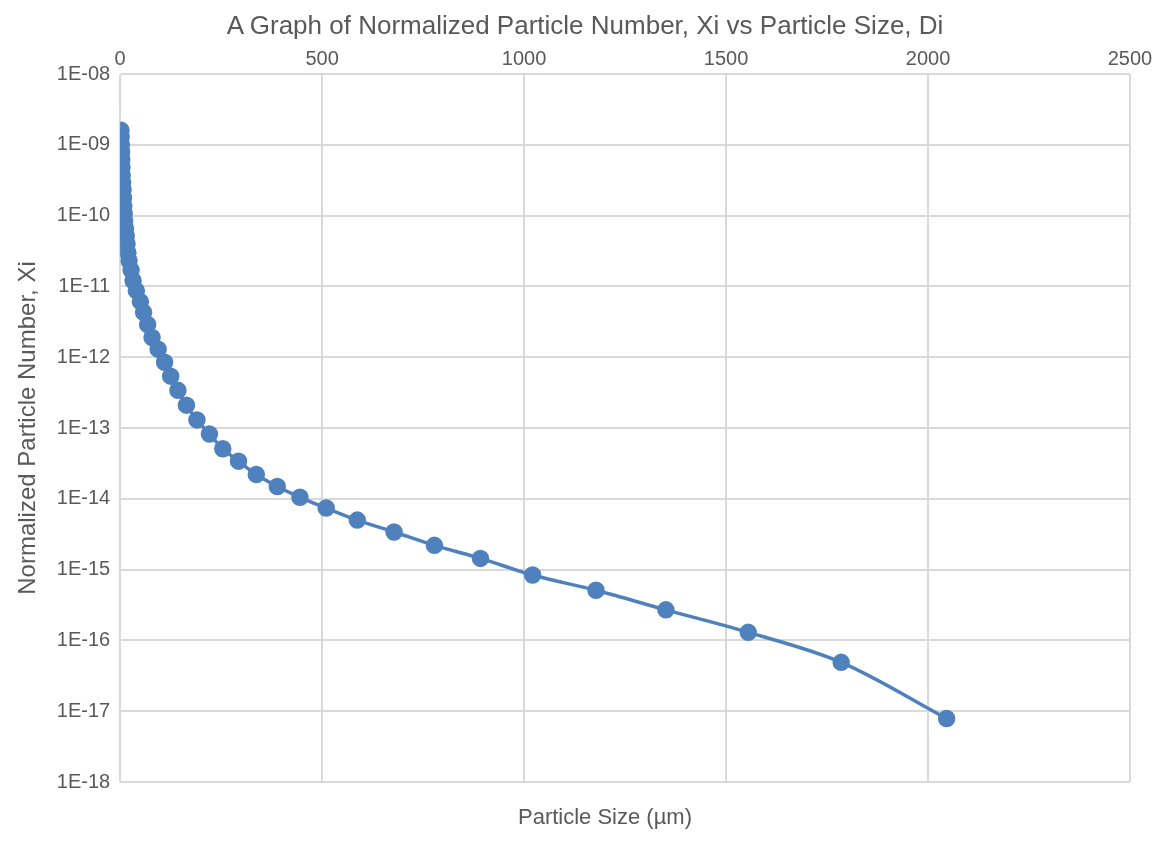  What do you see at coordinates (83, 72) in the screenshot?
I see `y-tick-label: 1E-08` at bounding box center [83, 72].